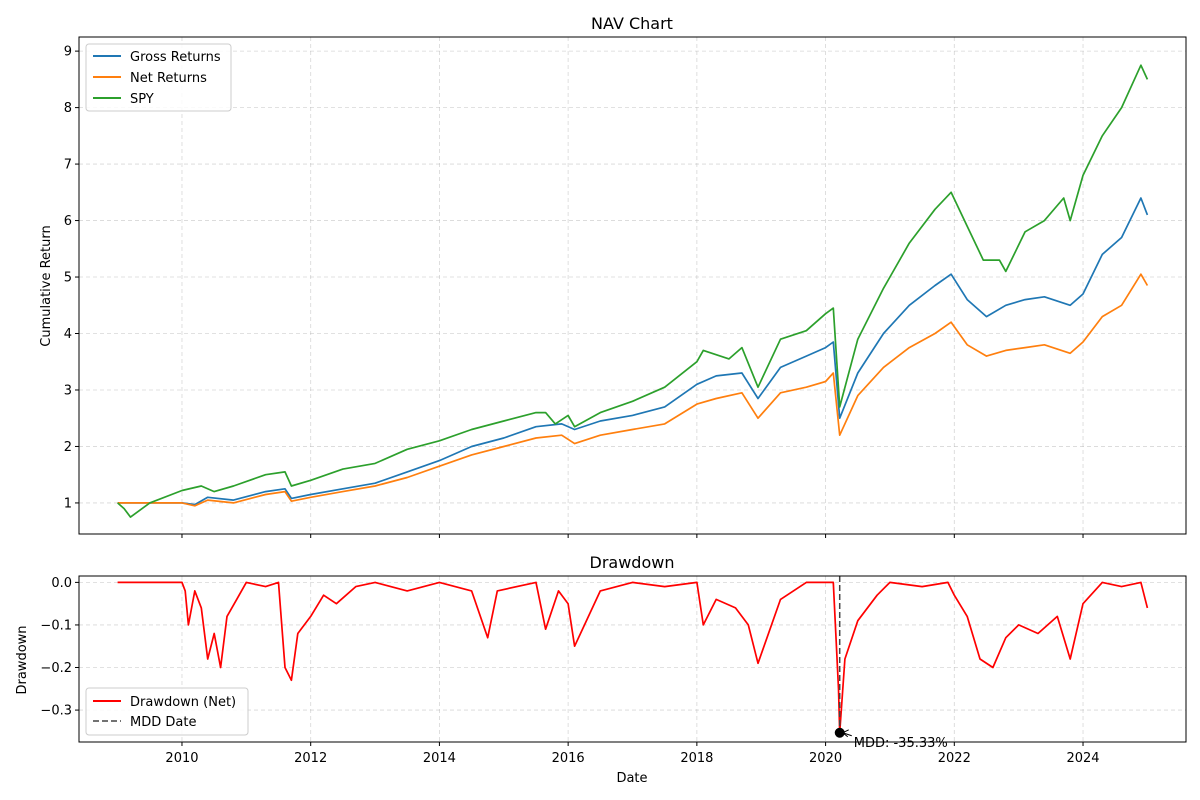 The width and height of the screenshot is (1200, 800). Describe the element at coordinates (1082, 758) in the screenshot. I see `drawdown-x-tick-label: 2024` at that location.